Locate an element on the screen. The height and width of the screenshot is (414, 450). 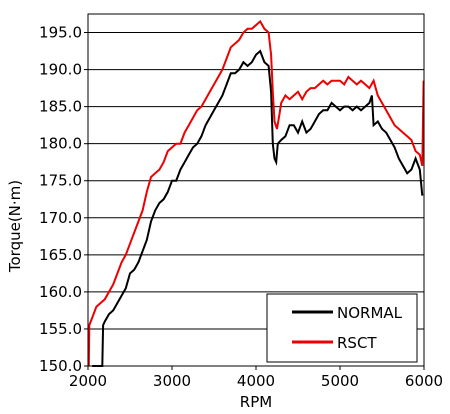
x-tick-label: 3000 is located at coordinates (172, 381).